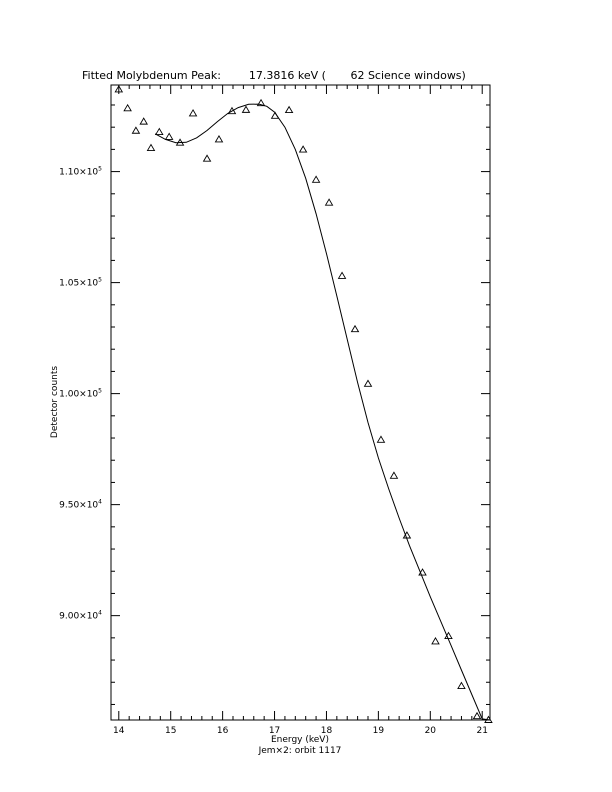  What do you see at coordinates (300, 751) in the screenshot?
I see `x-axis-sublabel: Jem×2: orbit 1117` at bounding box center [300, 751].